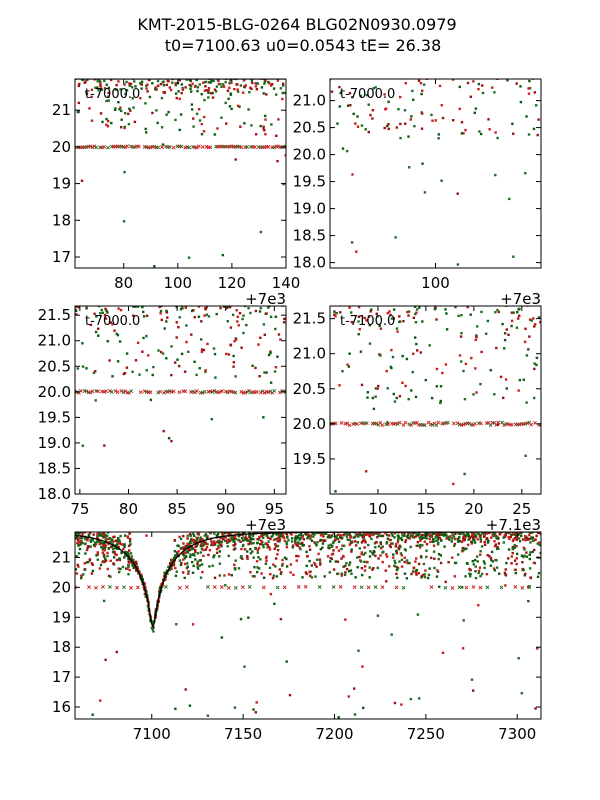 The width and height of the screenshot is (600, 800). Describe the element at coordinates (473, 509) in the screenshot. I see `x-tick-label: 20` at that location.